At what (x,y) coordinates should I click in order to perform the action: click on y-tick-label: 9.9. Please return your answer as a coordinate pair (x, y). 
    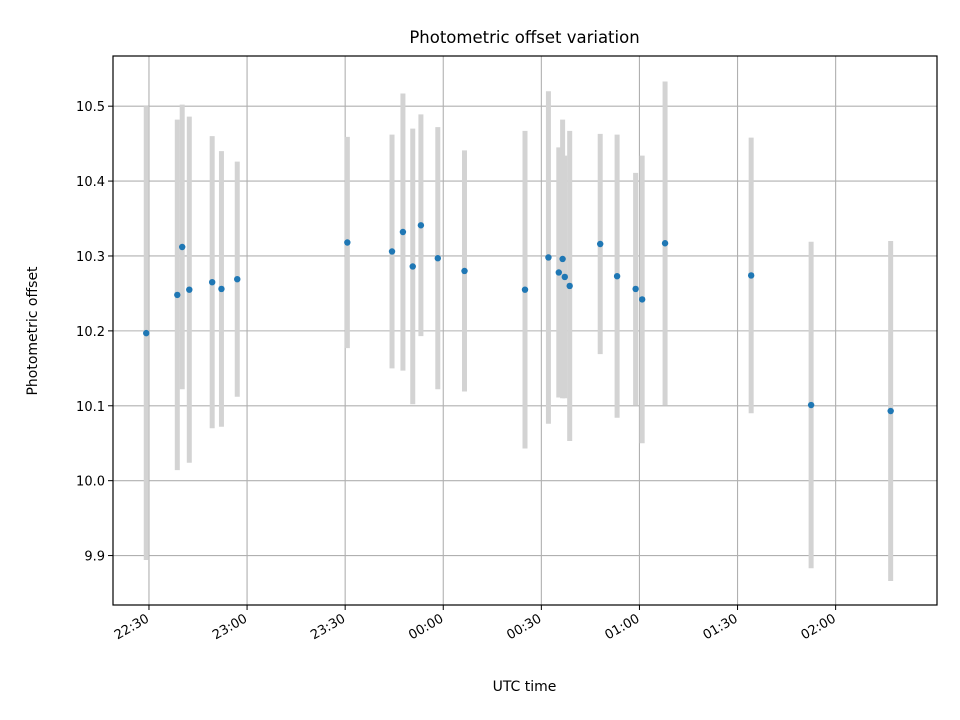
    Looking at the image, I should click on (94, 557).